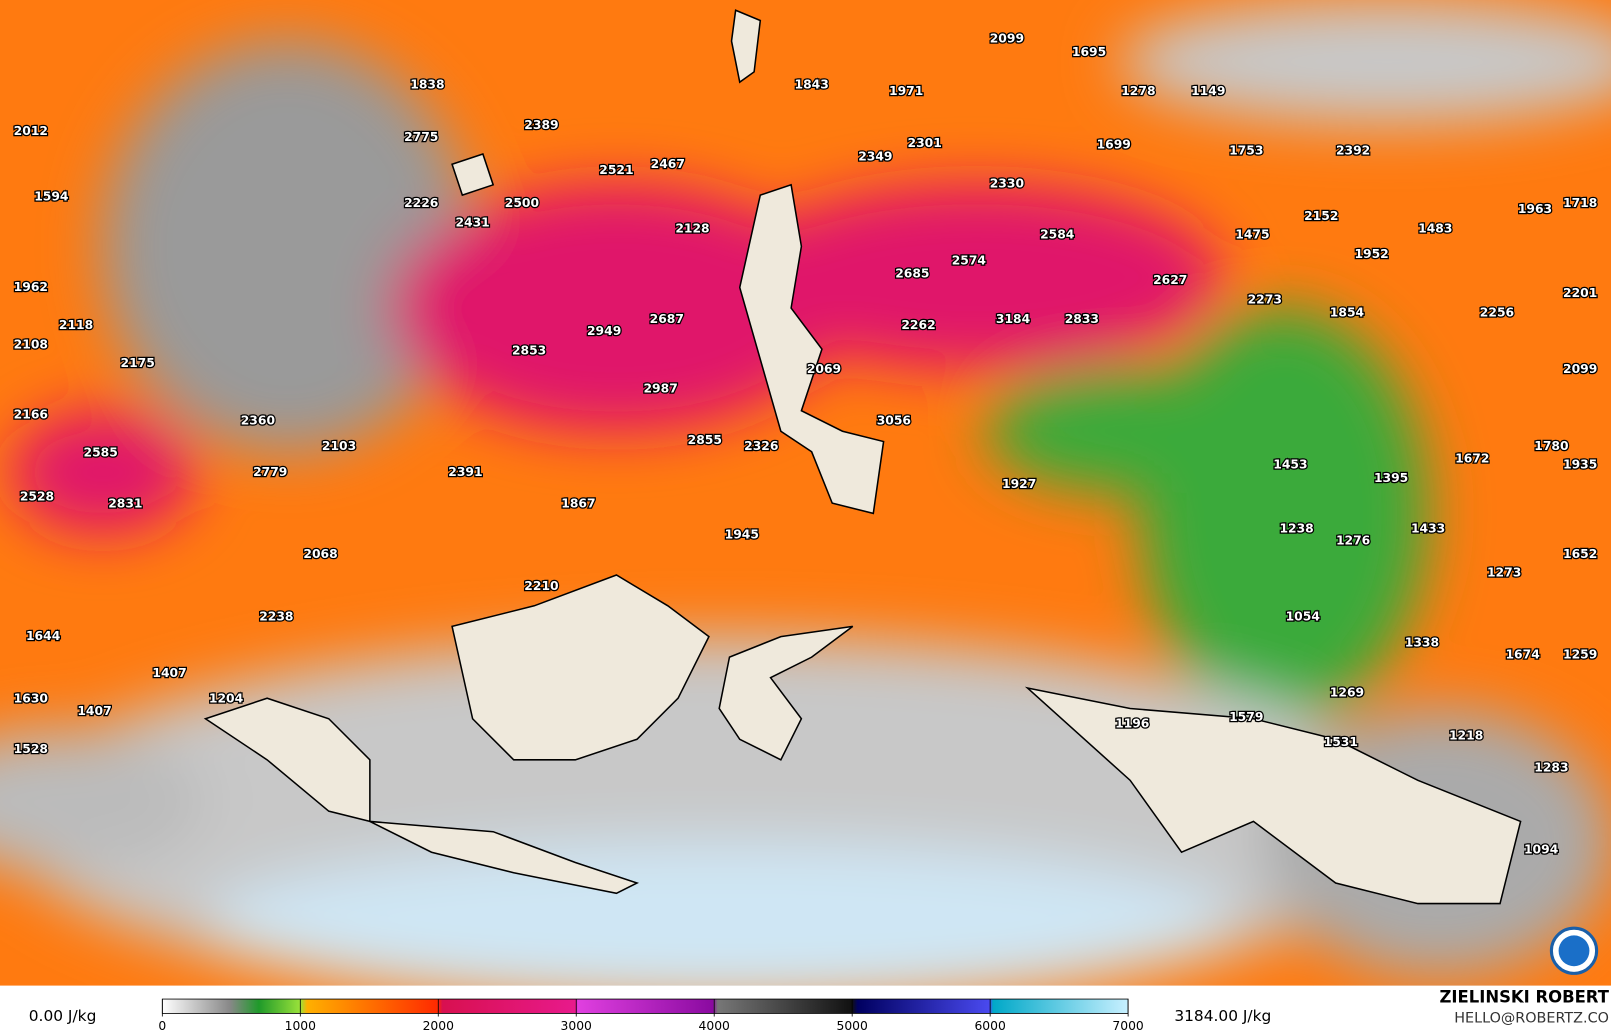 The image size is (1611, 1035). What do you see at coordinates (692, 228) in the screenshot?
I see `cape-label: 2128` at bounding box center [692, 228].